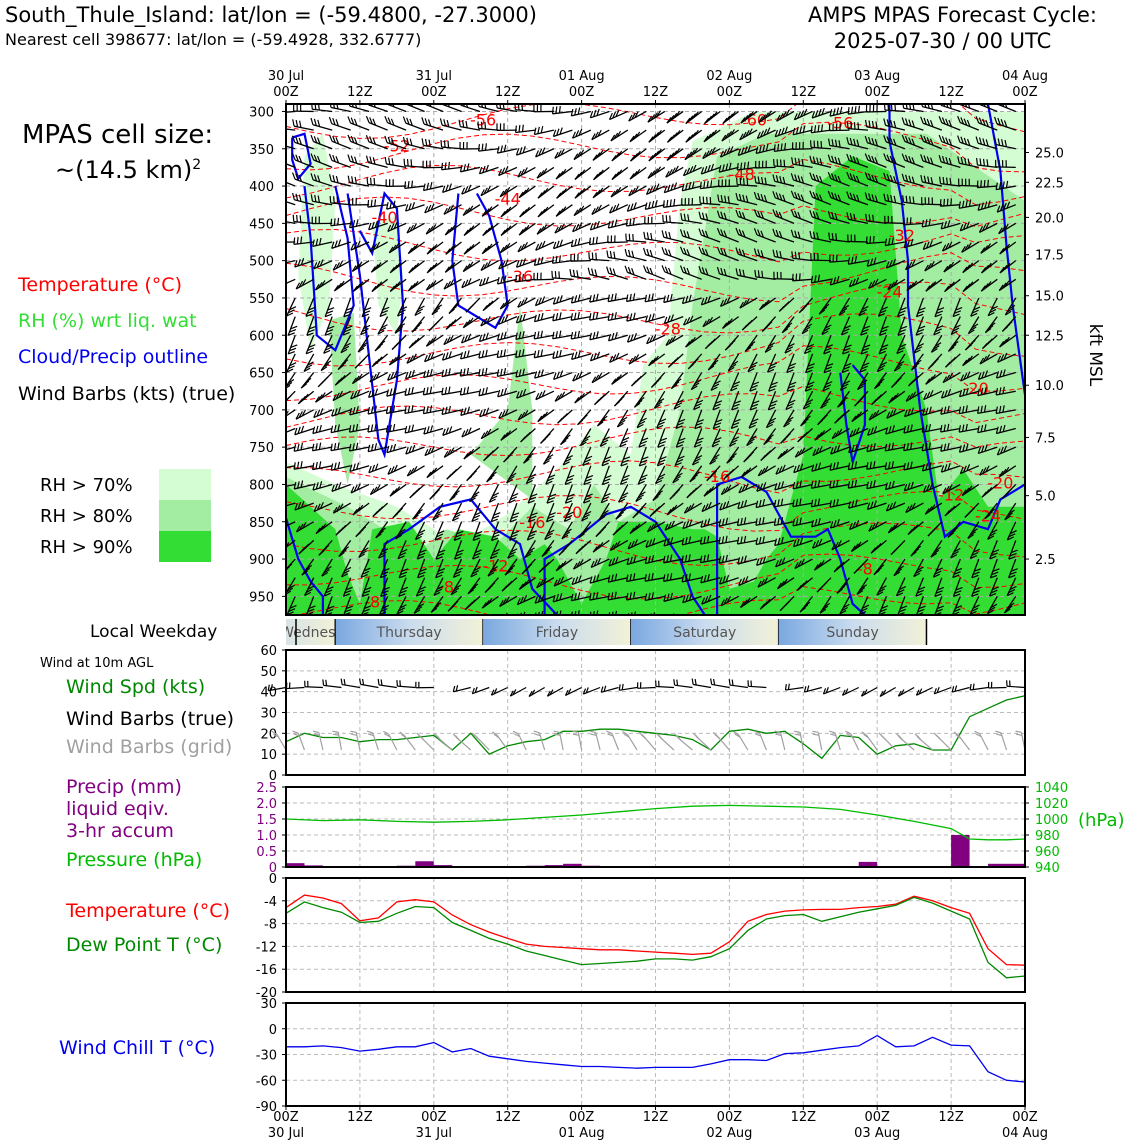 This screenshot has height=1140, width=1140. Describe the element at coordinates (127, 394) in the screenshot. I see `legend-wind-barbs: Wind Barbs (kts) (true)` at that location.